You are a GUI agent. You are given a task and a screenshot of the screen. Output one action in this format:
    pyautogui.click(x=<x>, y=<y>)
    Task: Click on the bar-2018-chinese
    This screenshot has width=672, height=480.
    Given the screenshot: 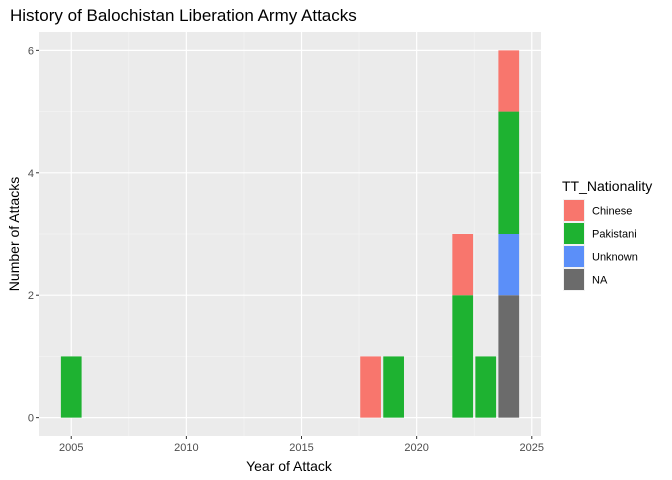 What is the action you would take?
    pyautogui.click(x=370, y=387)
    